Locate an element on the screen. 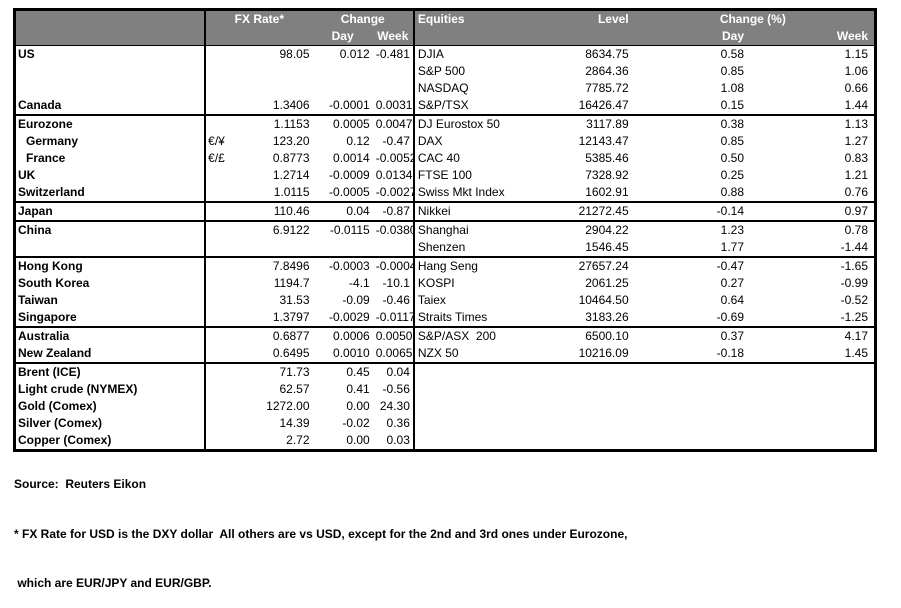  eq-name-cell: DJ Eurostox 50 is located at coordinates (470, 124).